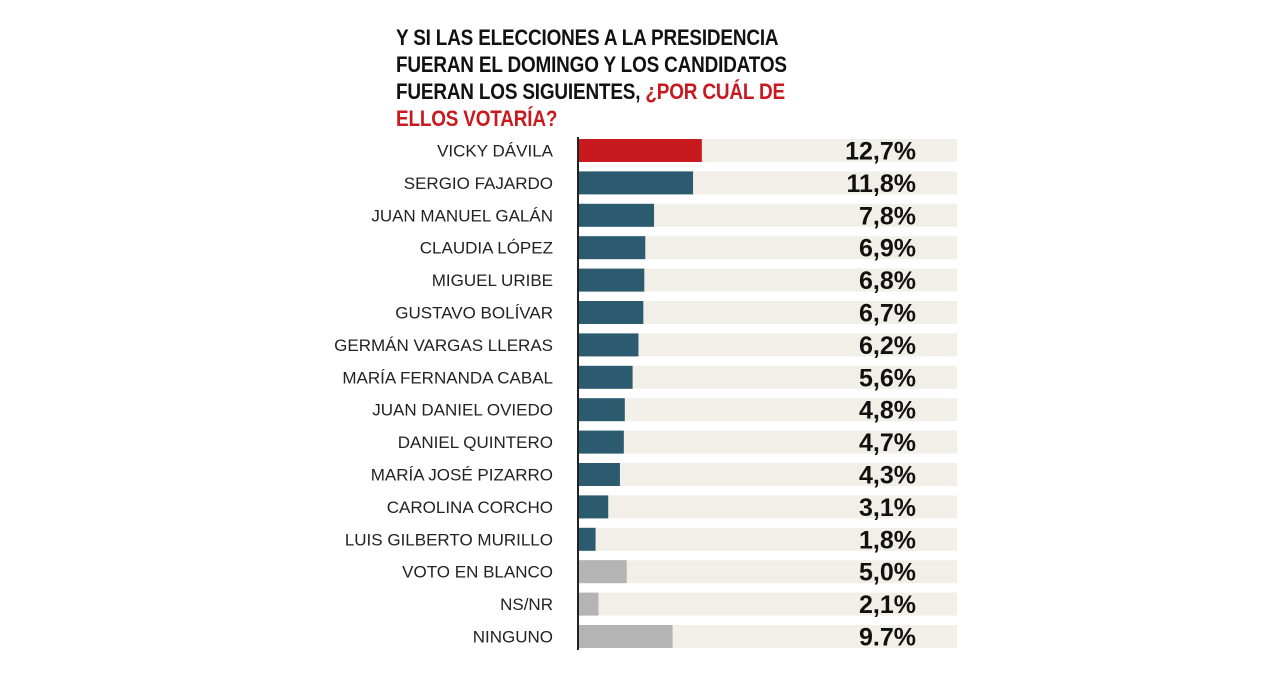  I want to click on category-label: JUAN DANIEL OVIEDO, so click(462, 410).